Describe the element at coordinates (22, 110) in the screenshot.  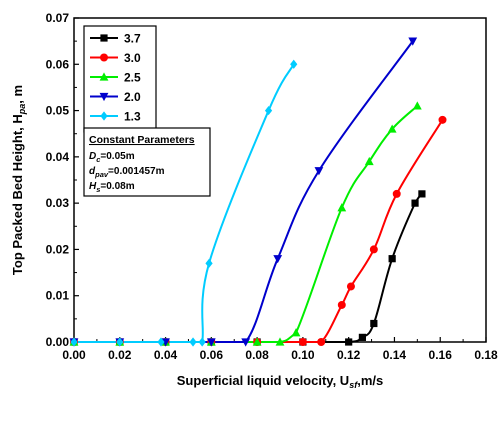
I see `y-axis-title-sub: pa` at that location.